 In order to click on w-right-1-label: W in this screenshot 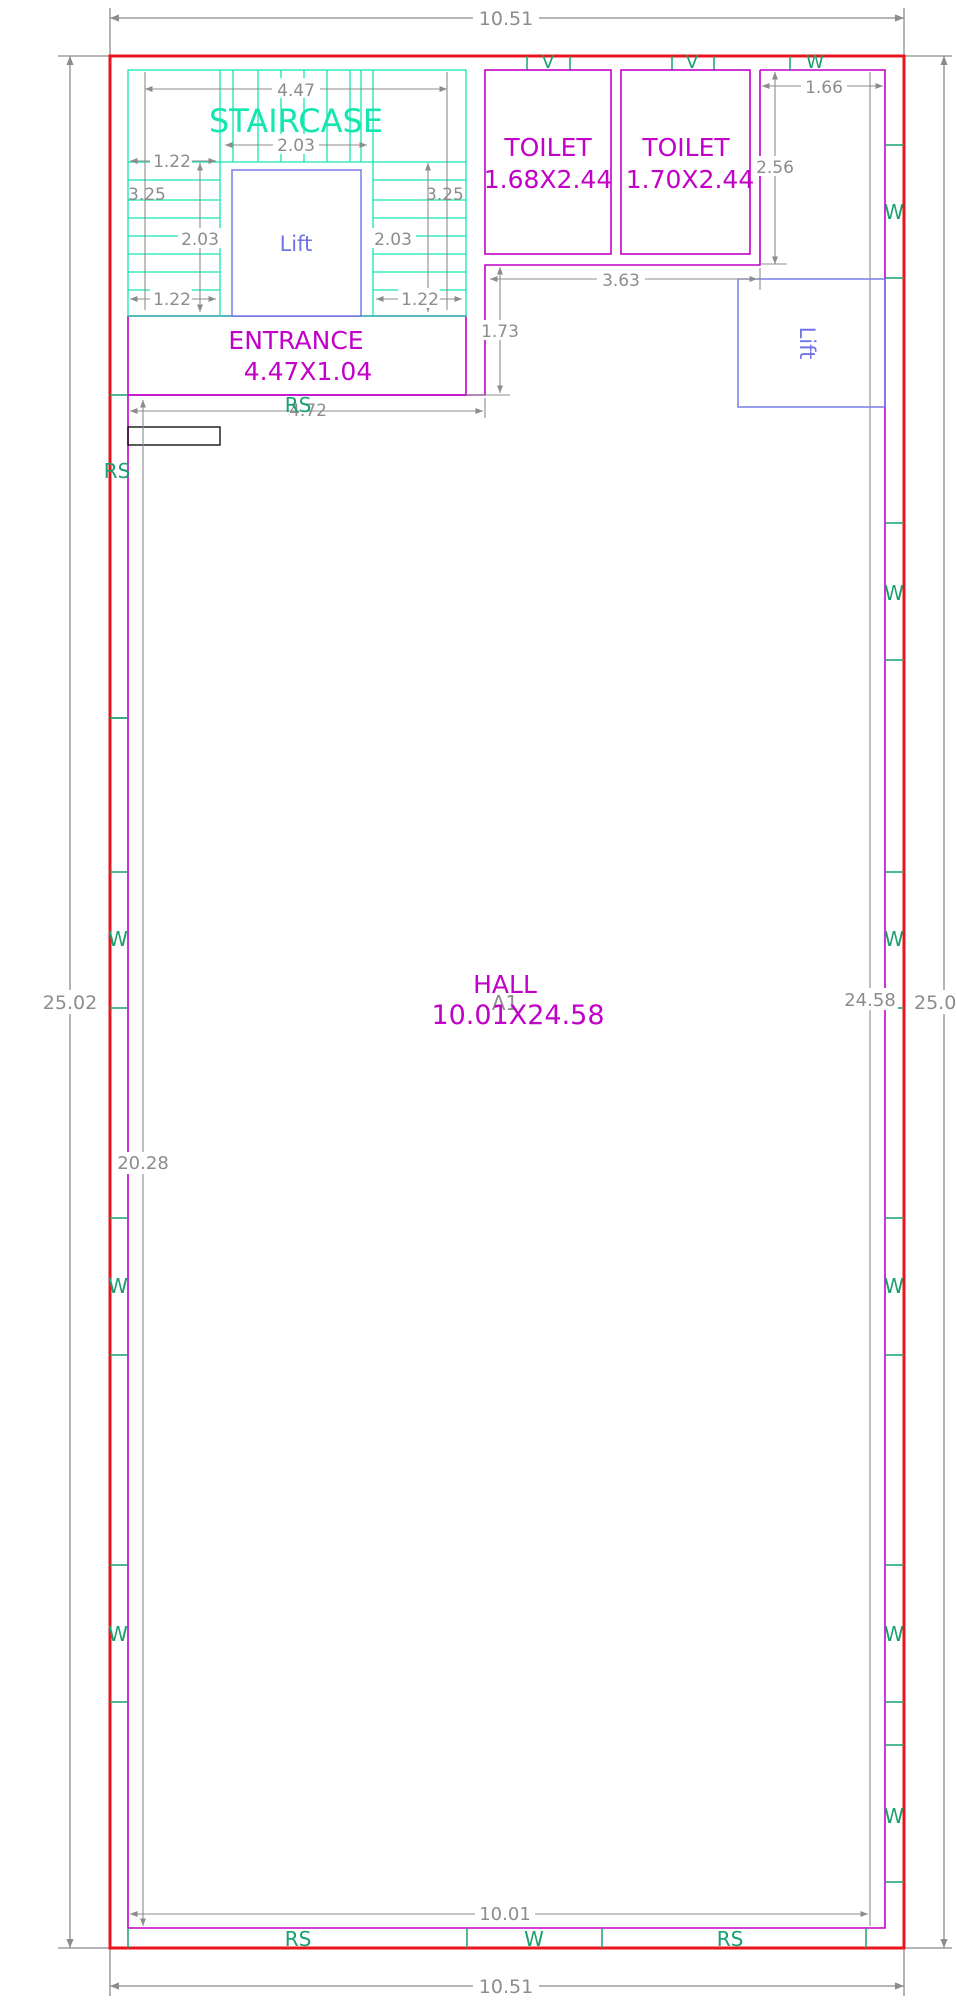, I will do `click(894, 212)`.